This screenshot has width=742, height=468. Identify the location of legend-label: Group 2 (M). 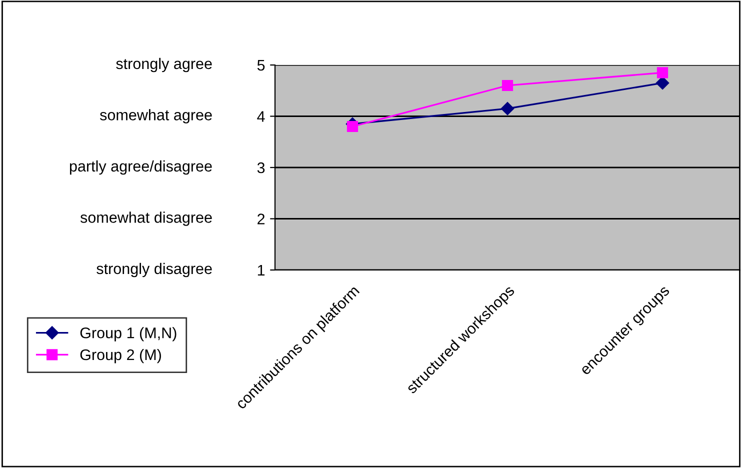
(120, 356).